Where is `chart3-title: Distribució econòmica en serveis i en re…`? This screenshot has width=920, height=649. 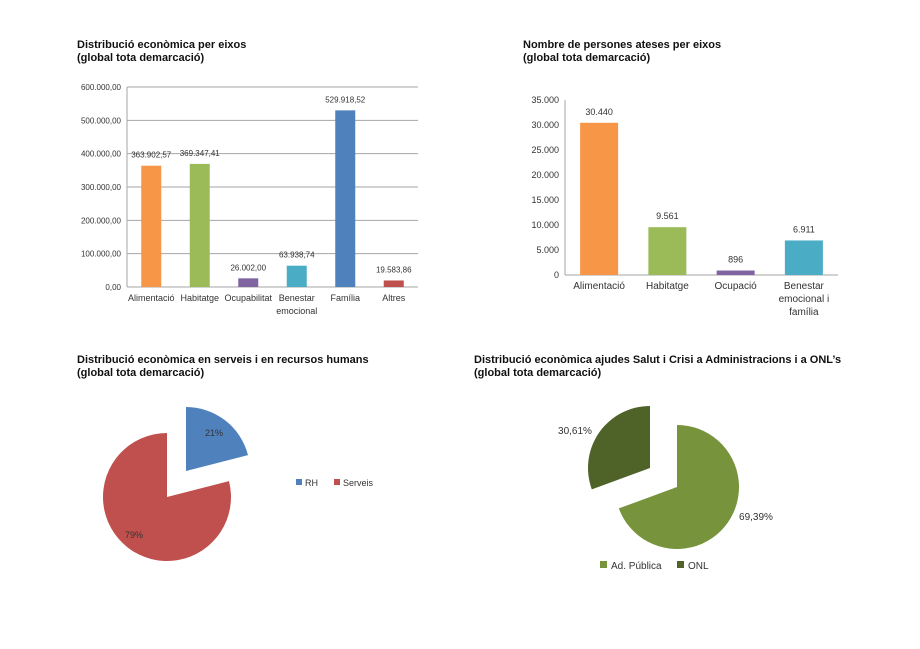
chart3-title: Distribució econòmica en serveis i en re… is located at coordinates (223, 367).